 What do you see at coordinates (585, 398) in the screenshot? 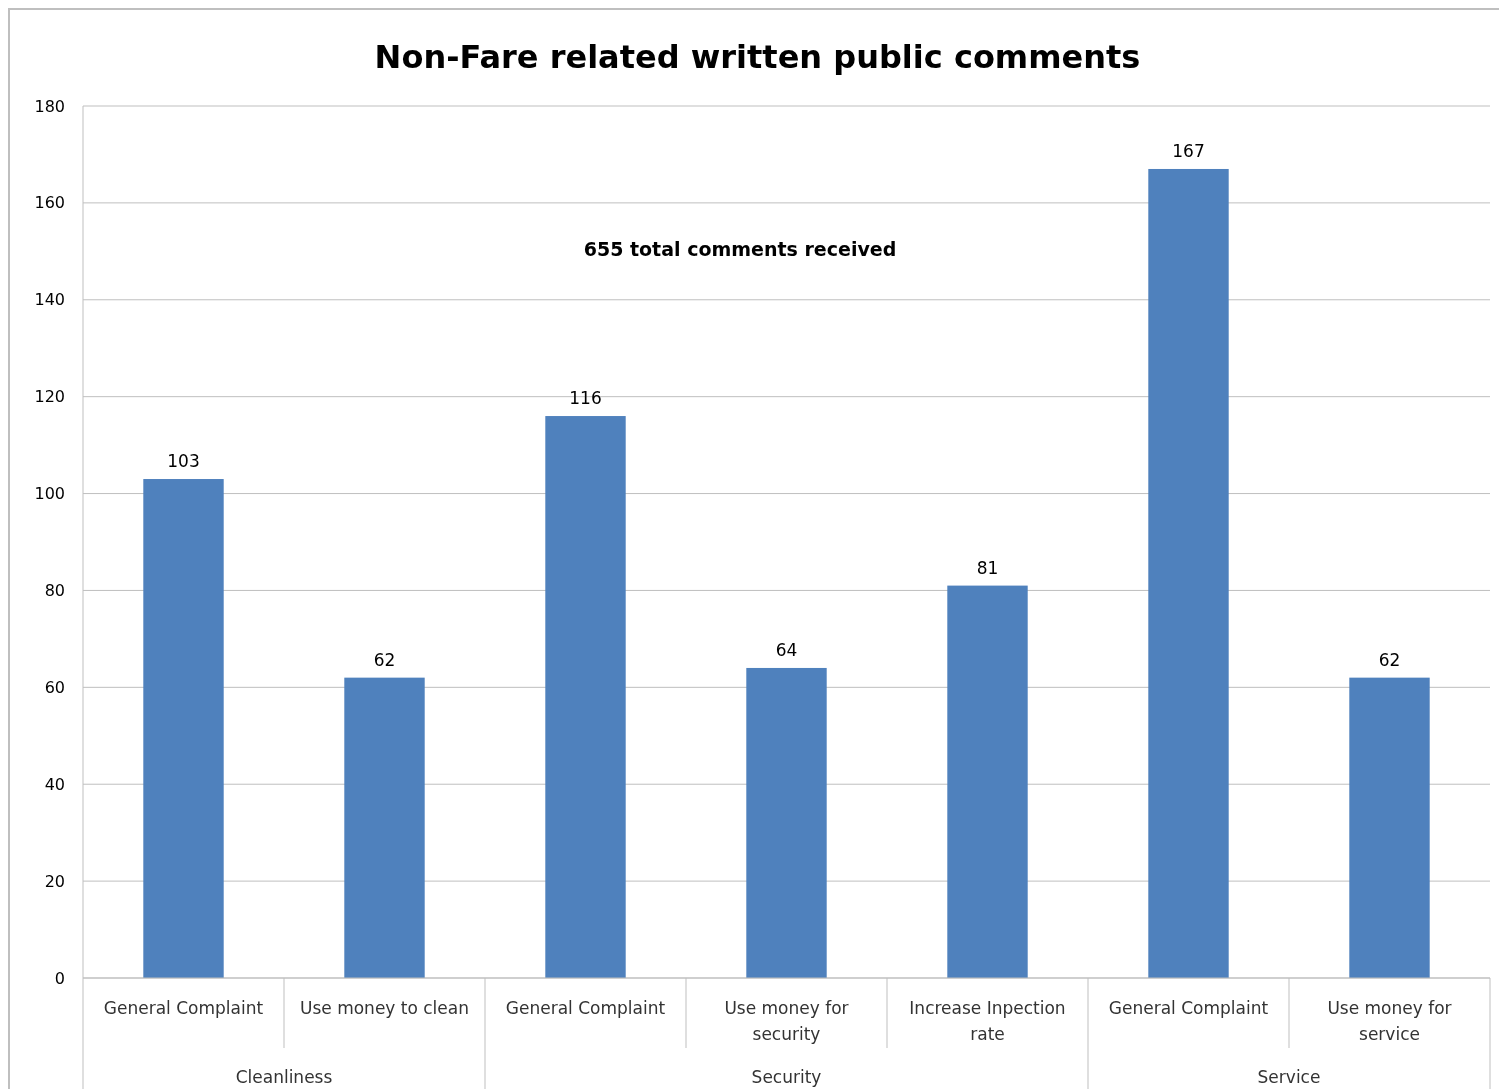
I see `data-label: 116` at bounding box center [585, 398].